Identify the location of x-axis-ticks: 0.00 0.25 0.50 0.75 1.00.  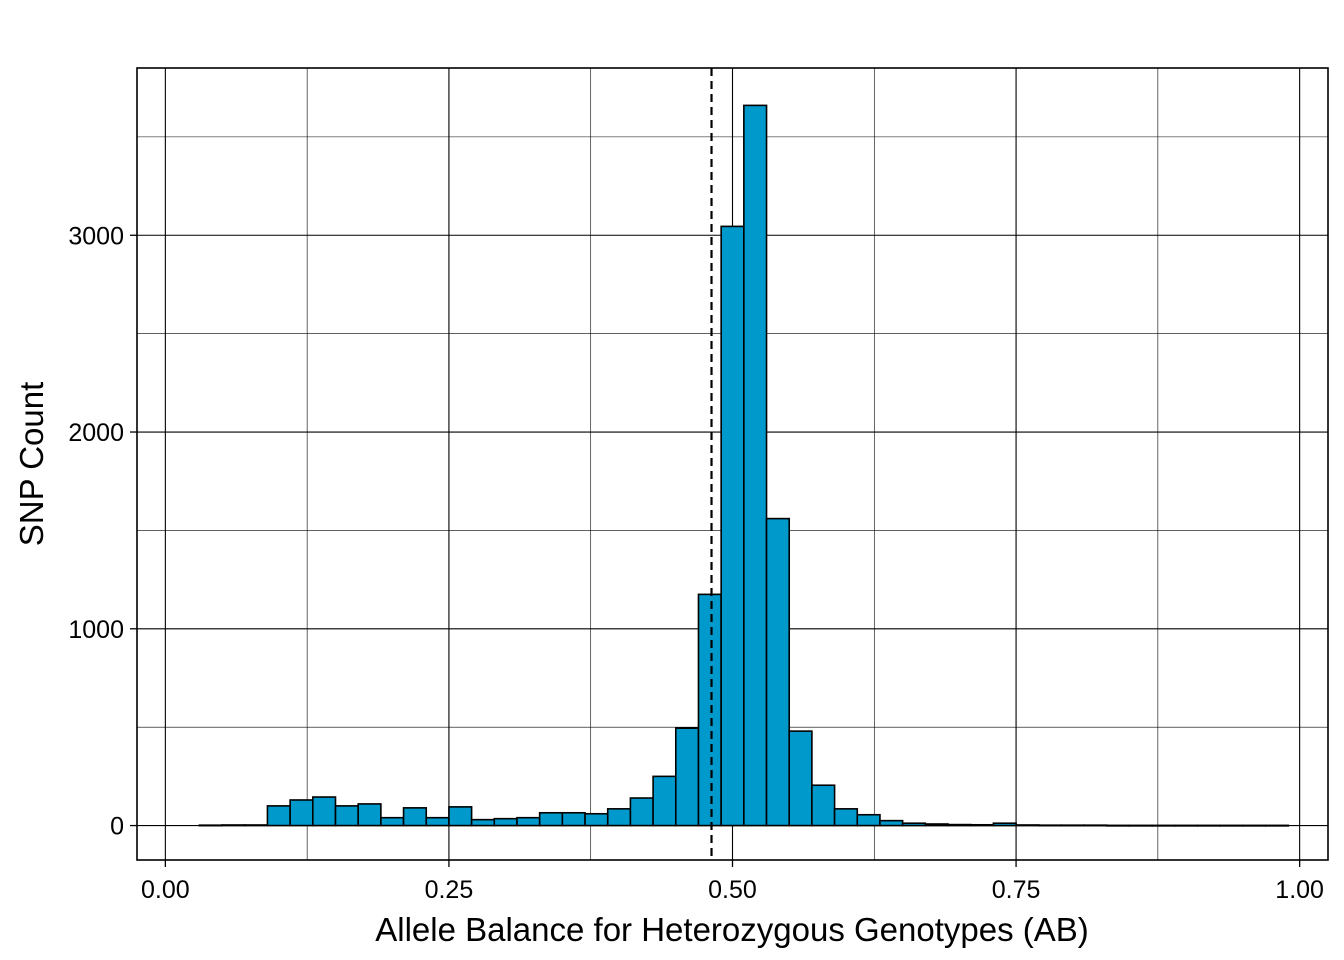
(732, 882).